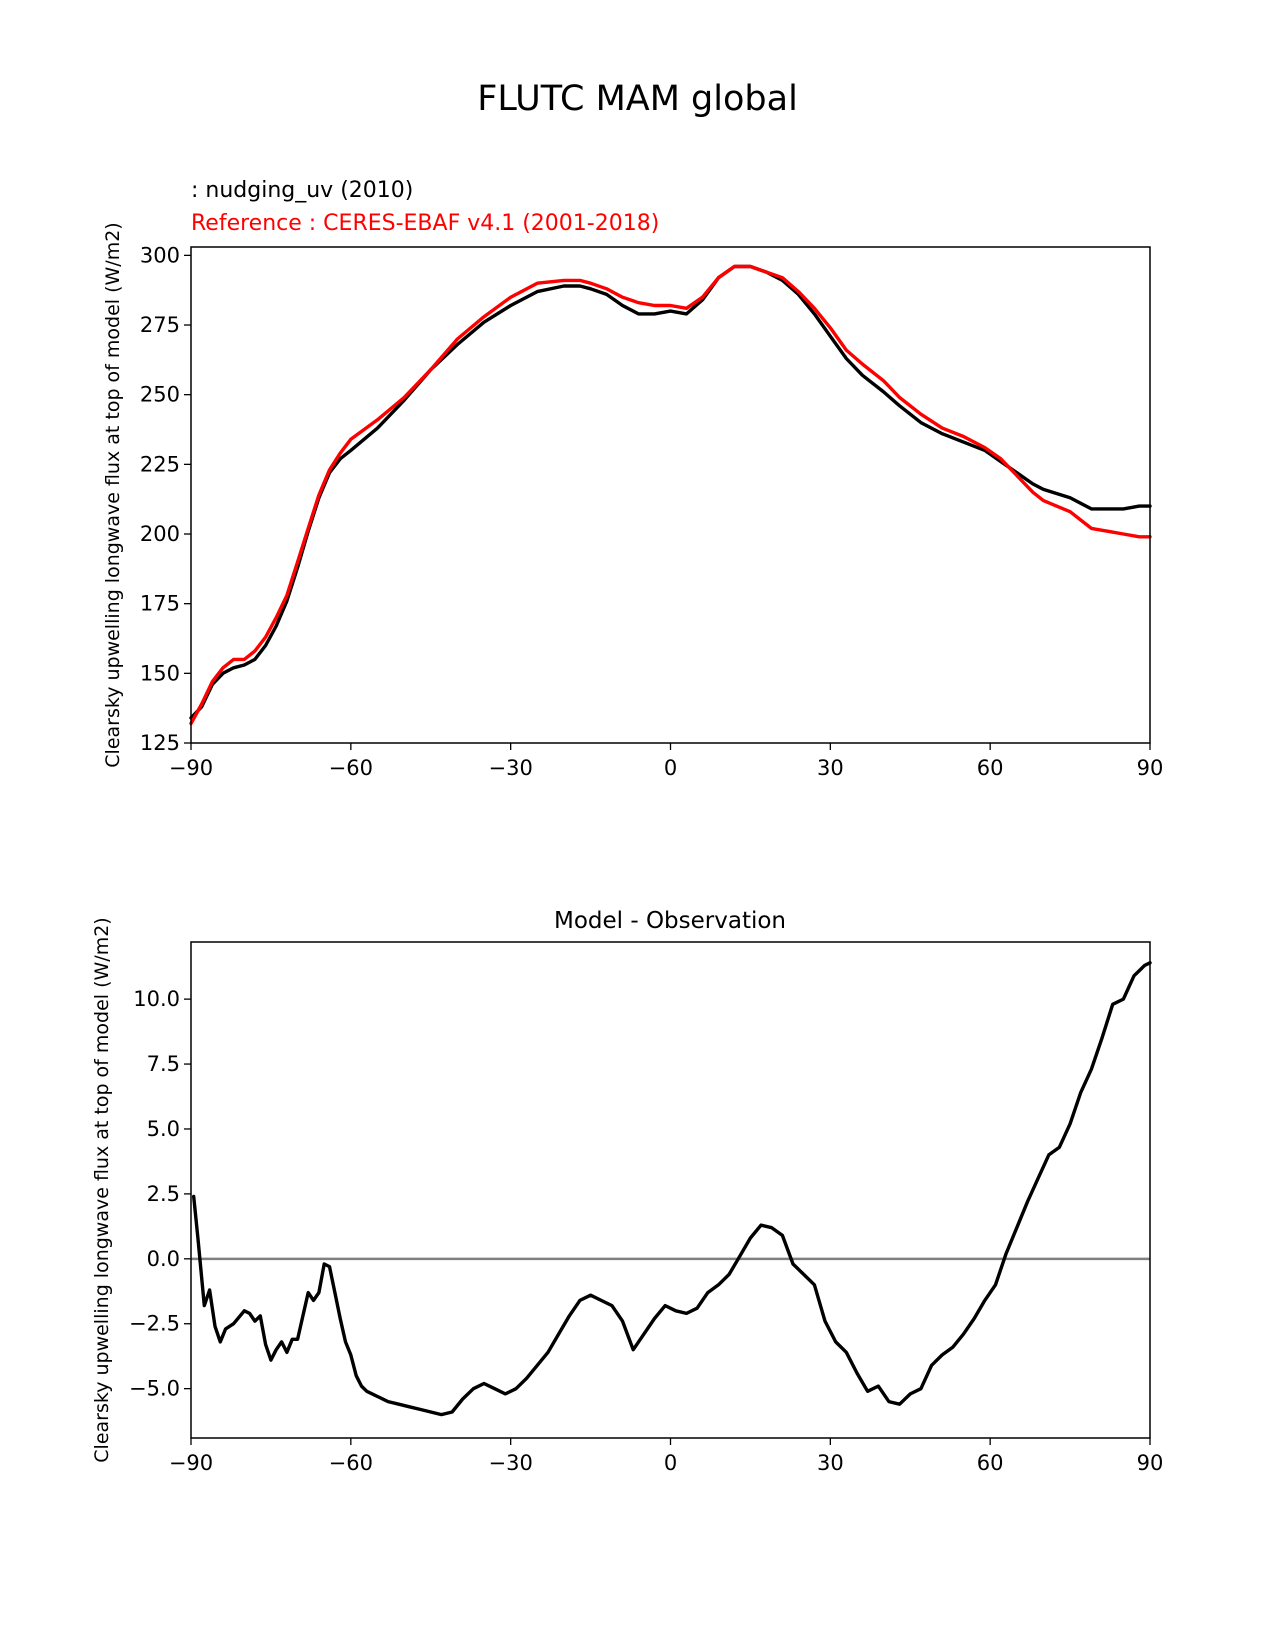 The height and width of the screenshot is (1650, 1275). Describe the element at coordinates (351, 1463) in the screenshot. I see `bottom-x-tick-label: −60` at that location.